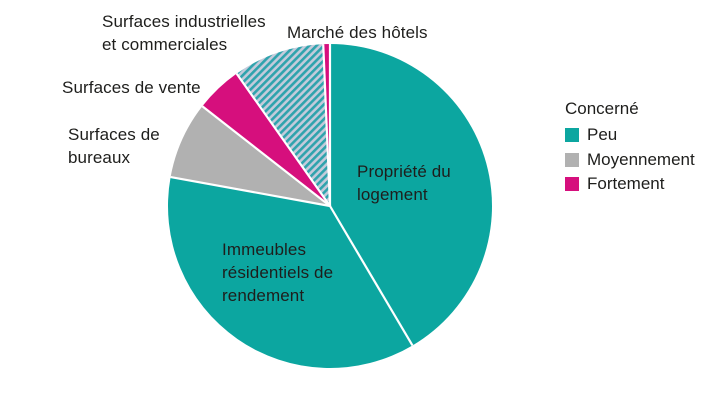 The width and height of the screenshot is (714, 401). What do you see at coordinates (131, 87) in the screenshot?
I see `label-surfaces-de-vente: Surfaces de vente` at bounding box center [131, 87].